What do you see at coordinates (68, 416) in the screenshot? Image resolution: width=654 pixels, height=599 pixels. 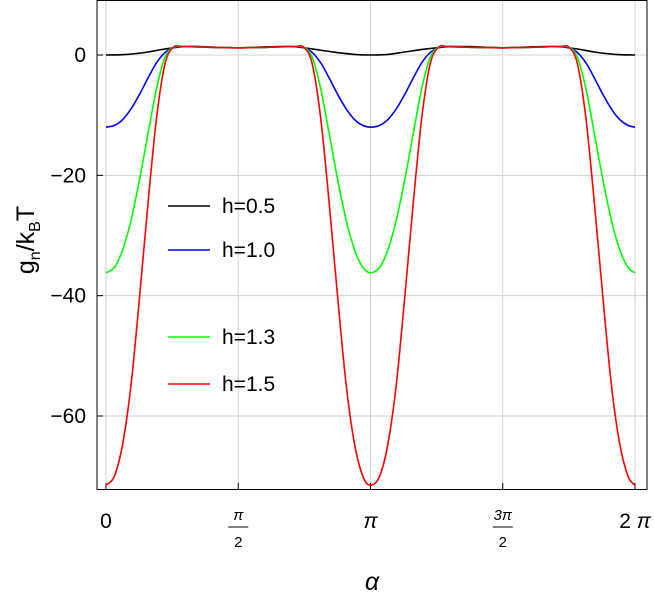 I see `y-tick-label: −60` at bounding box center [68, 416].